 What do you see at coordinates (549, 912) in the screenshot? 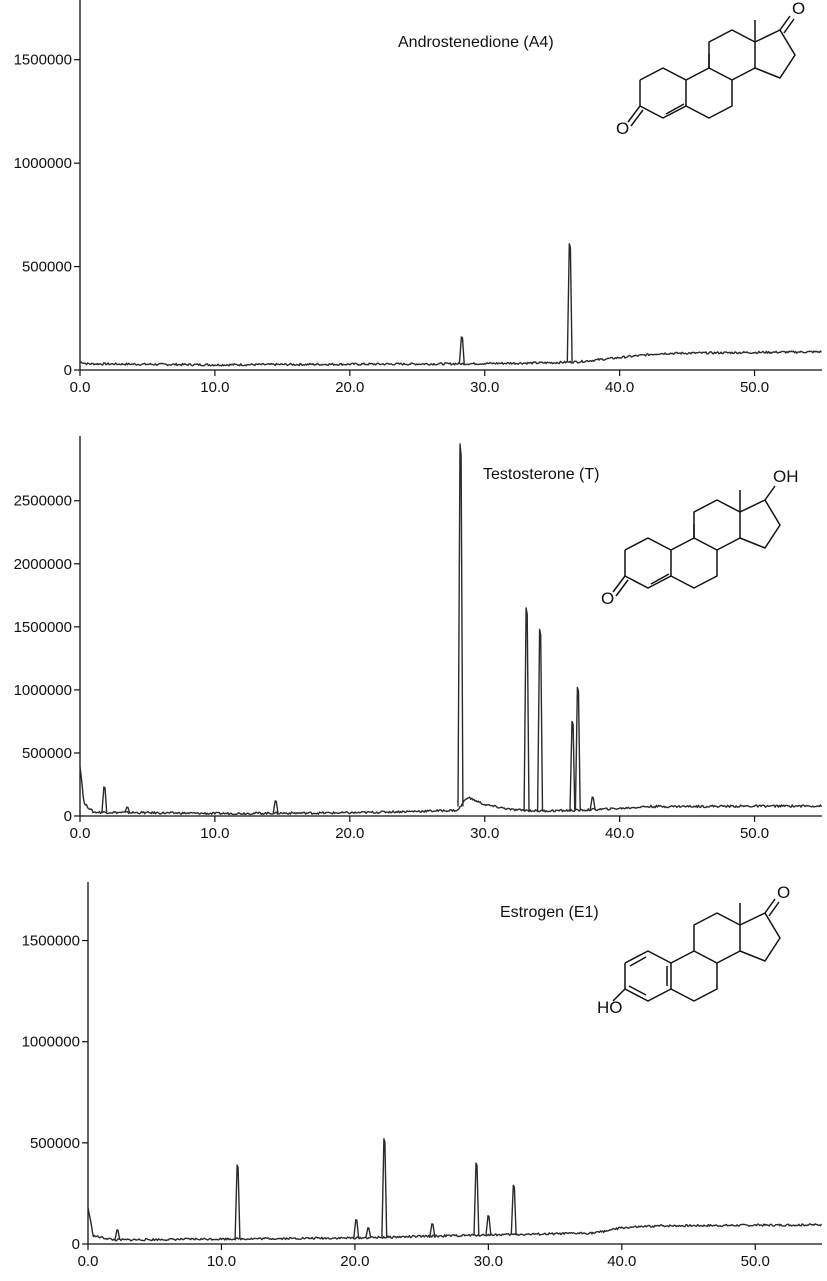
I see `chart-title: Estrogen (E1)` at bounding box center [549, 912].